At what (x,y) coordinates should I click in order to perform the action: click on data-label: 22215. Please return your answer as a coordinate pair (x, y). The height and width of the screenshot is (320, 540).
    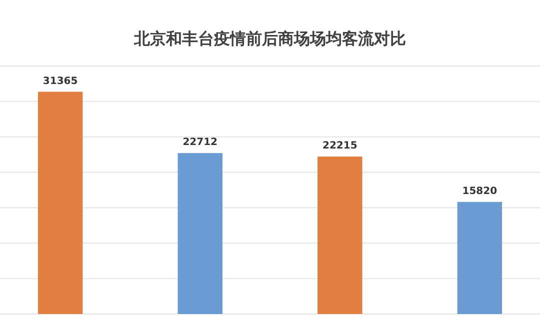
    Looking at the image, I should click on (340, 146).